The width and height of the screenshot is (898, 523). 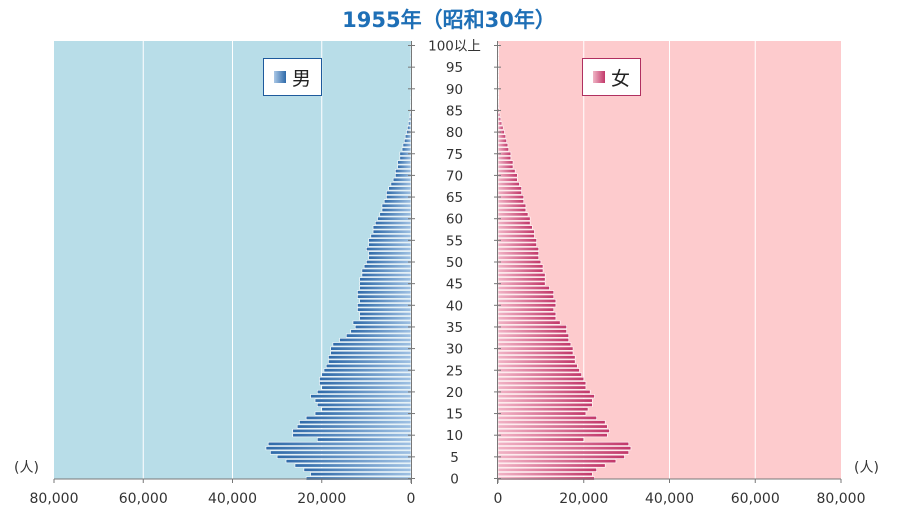 I want to click on age-label-20: 20, so click(x=454, y=393).